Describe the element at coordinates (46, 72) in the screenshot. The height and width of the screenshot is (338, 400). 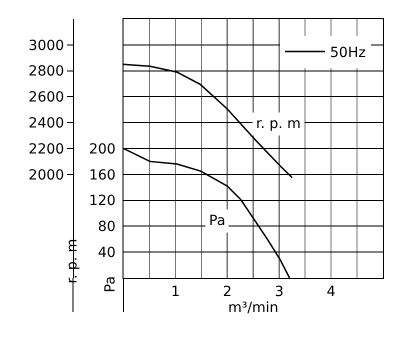
I see `y2-tick-label: 2800` at that location.